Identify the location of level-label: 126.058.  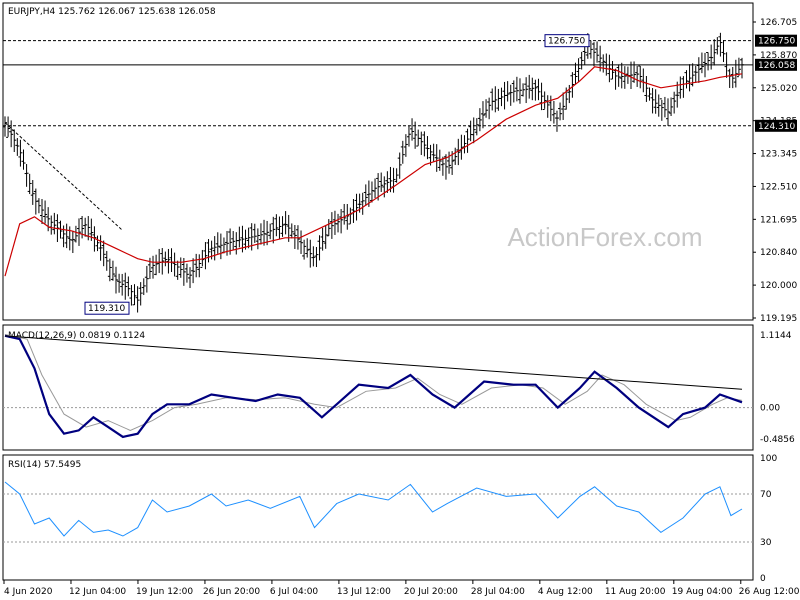
(776, 66).